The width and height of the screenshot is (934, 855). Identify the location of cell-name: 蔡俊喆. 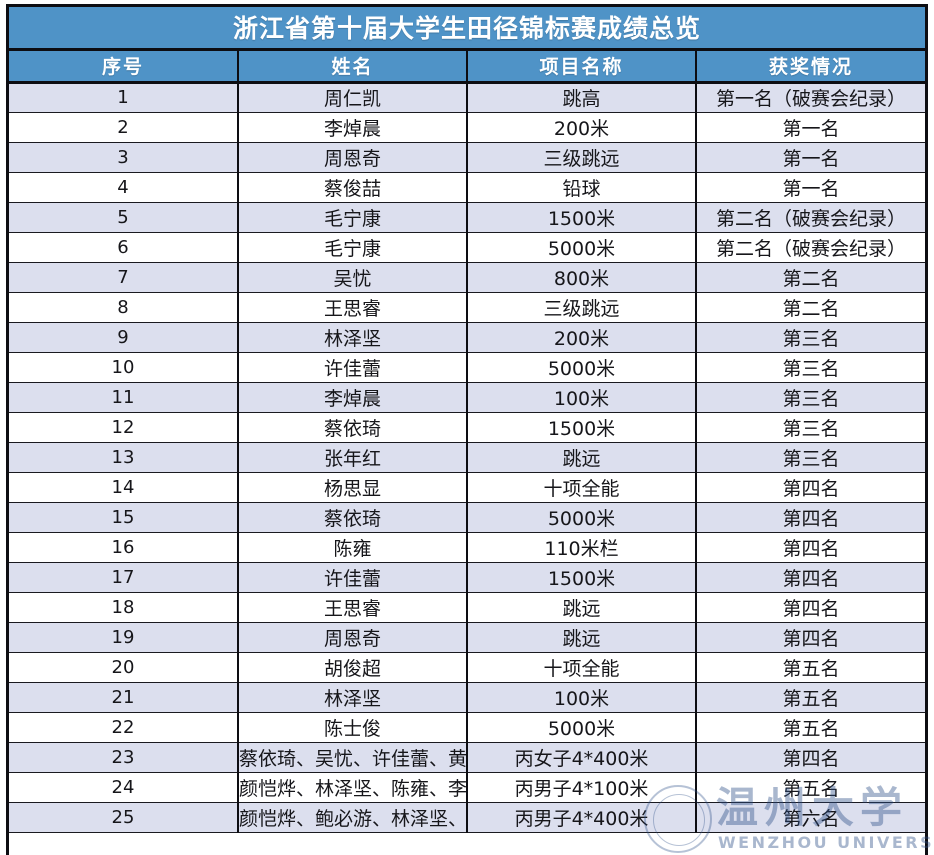
(353, 187).